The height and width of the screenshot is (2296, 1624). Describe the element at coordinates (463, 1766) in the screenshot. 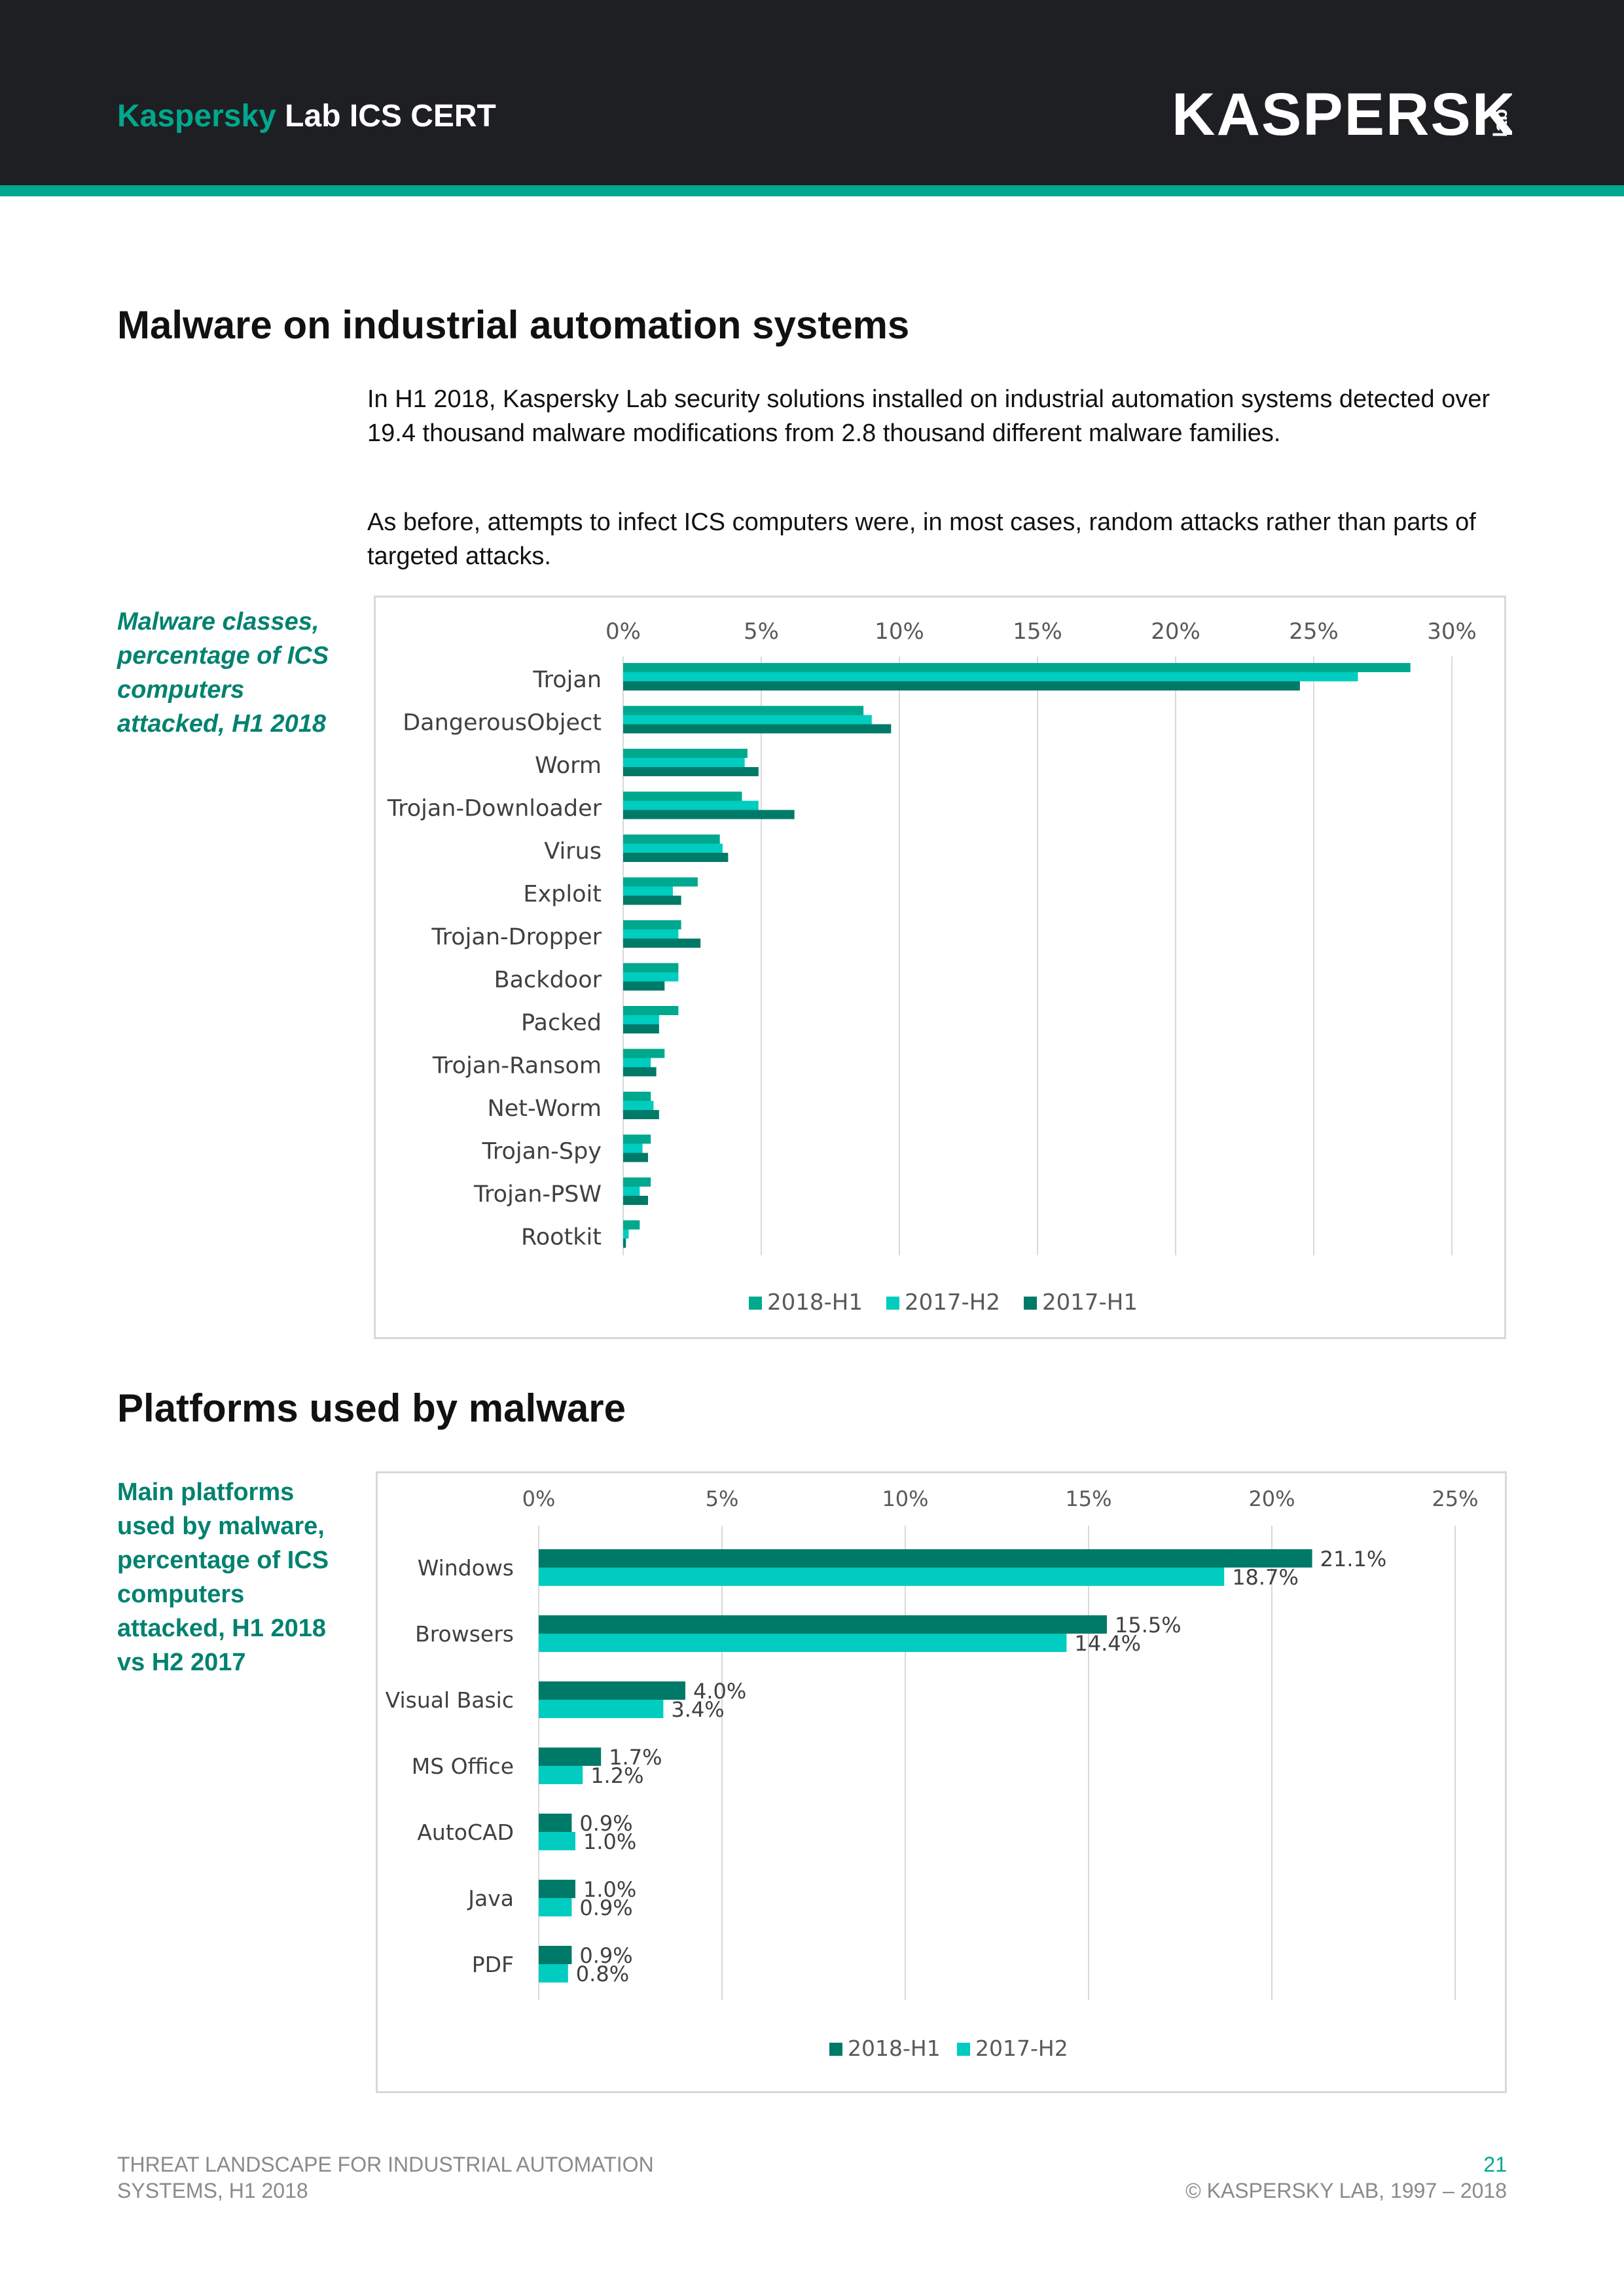

I see `category-label: MS Office` at that location.